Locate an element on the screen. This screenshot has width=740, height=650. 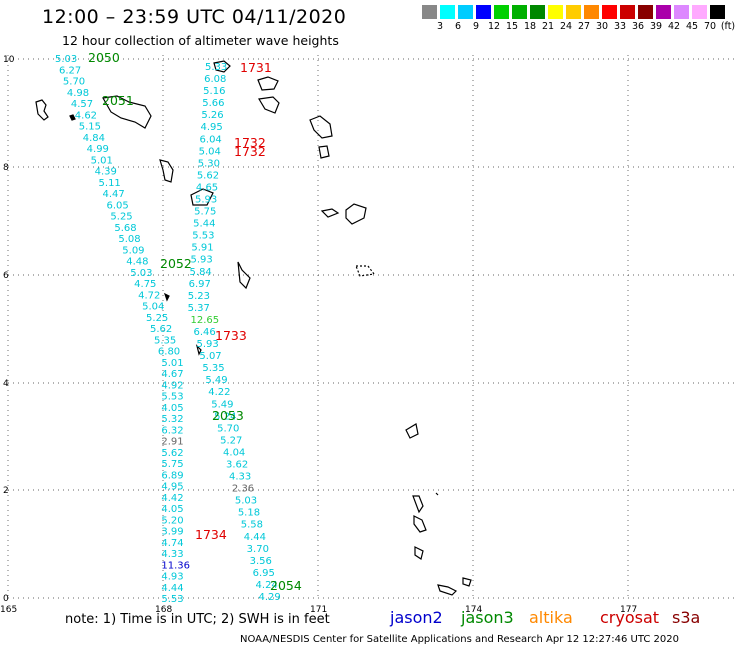
lat-tick-label: 10 is located at coordinates (9, 60).